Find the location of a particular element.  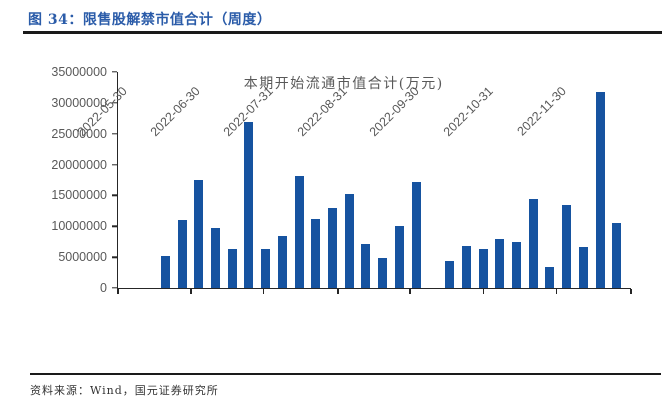

y-axis-tick-label: 5000000 is located at coordinates (82, 257).